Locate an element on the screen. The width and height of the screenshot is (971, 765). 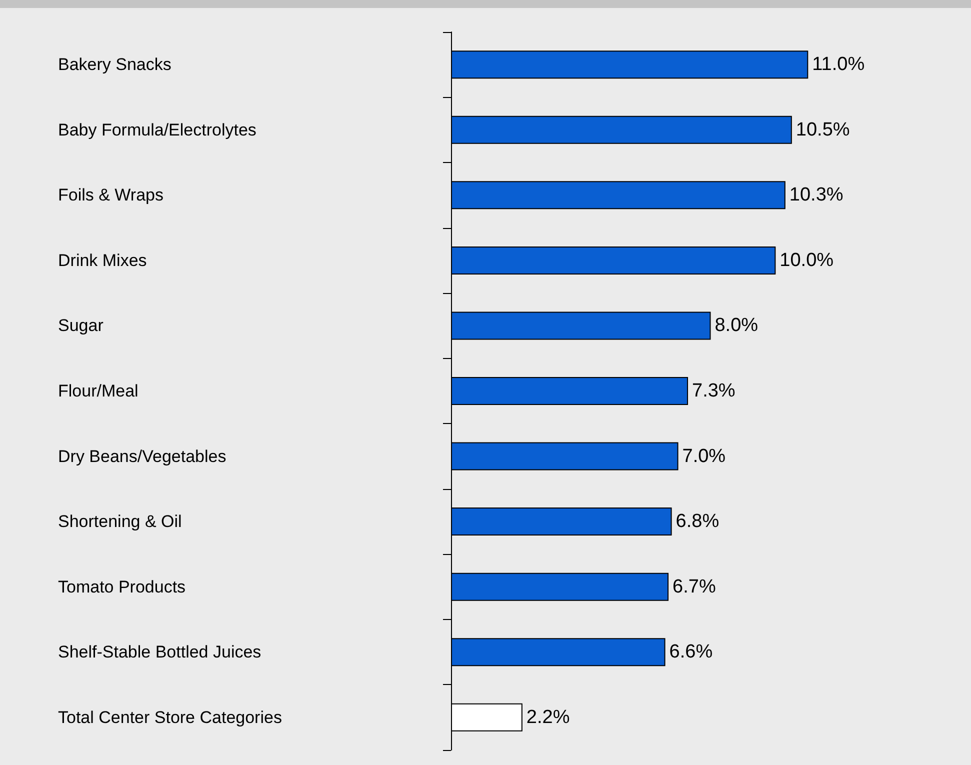
y-tick-label: Baby Formula/Electrolytes is located at coordinates (157, 130).